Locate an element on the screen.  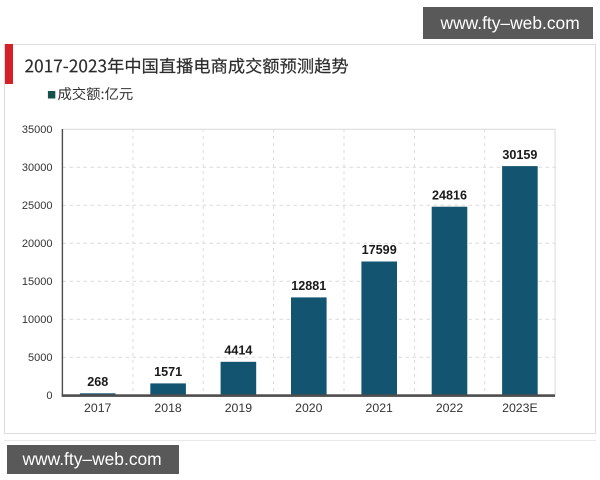
svg-text: 2020 is located at coordinates (309, 408).